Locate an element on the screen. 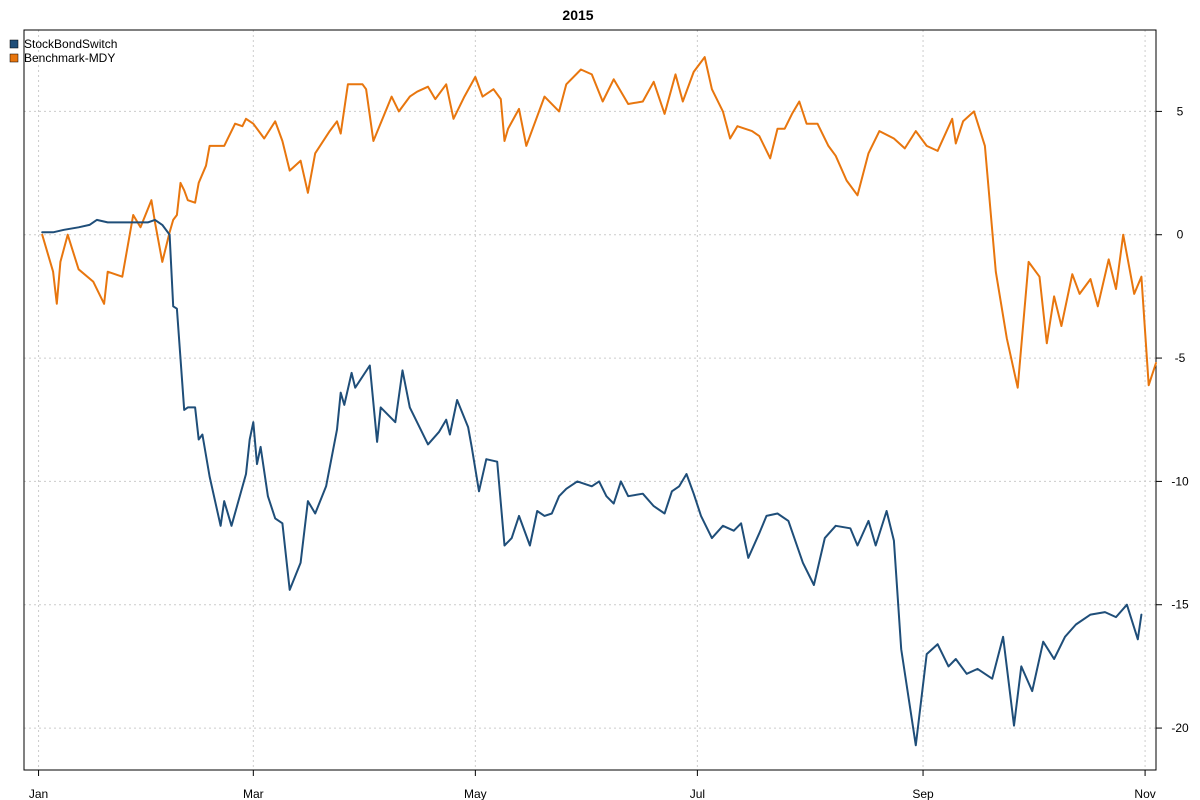 This screenshot has width=1200, height=800. y-tick-label--15: -15 is located at coordinates (1180, 605).